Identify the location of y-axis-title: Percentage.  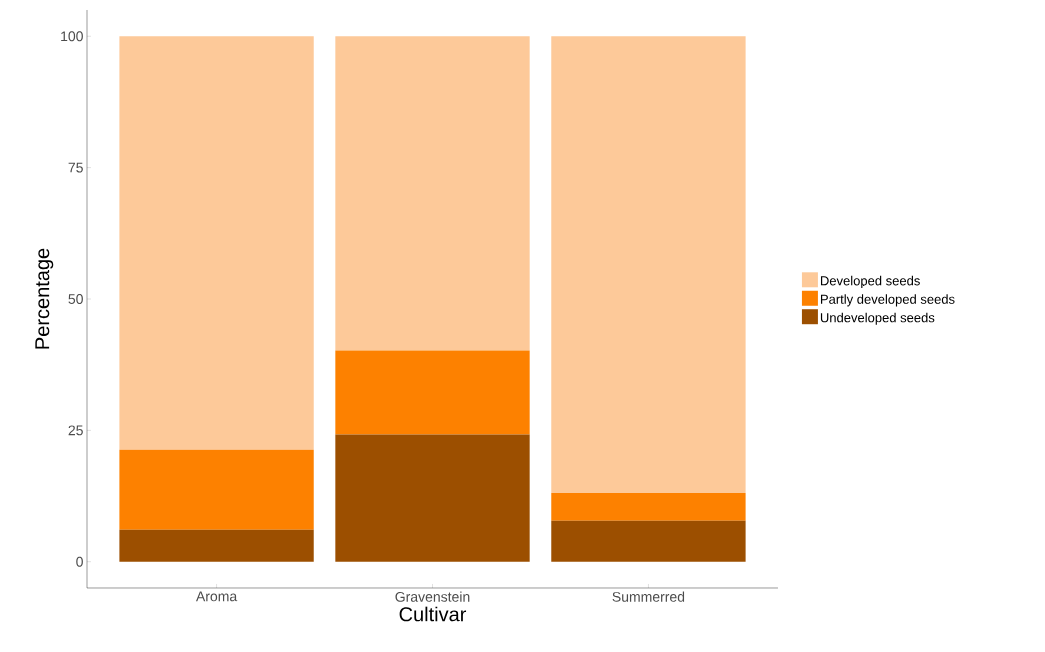
(44, 298).